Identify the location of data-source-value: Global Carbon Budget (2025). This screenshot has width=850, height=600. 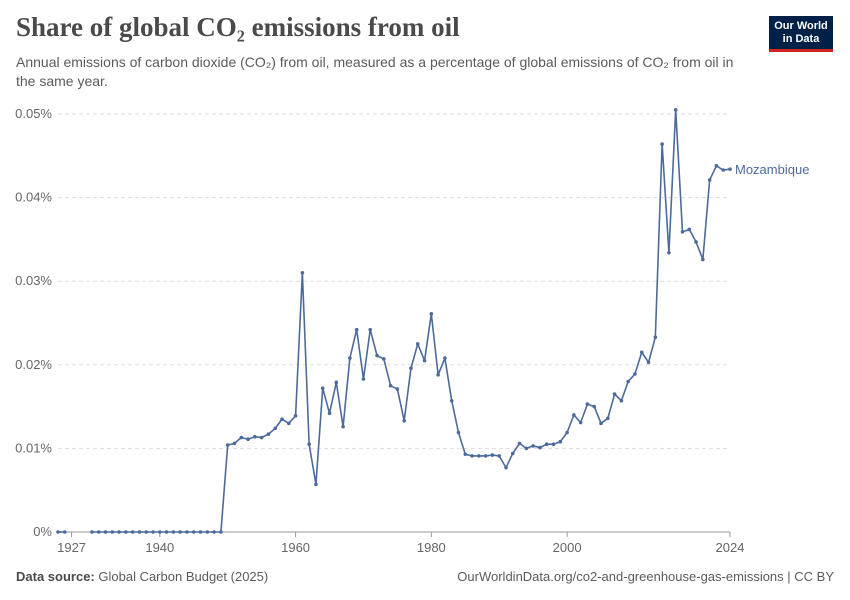
(183, 576).